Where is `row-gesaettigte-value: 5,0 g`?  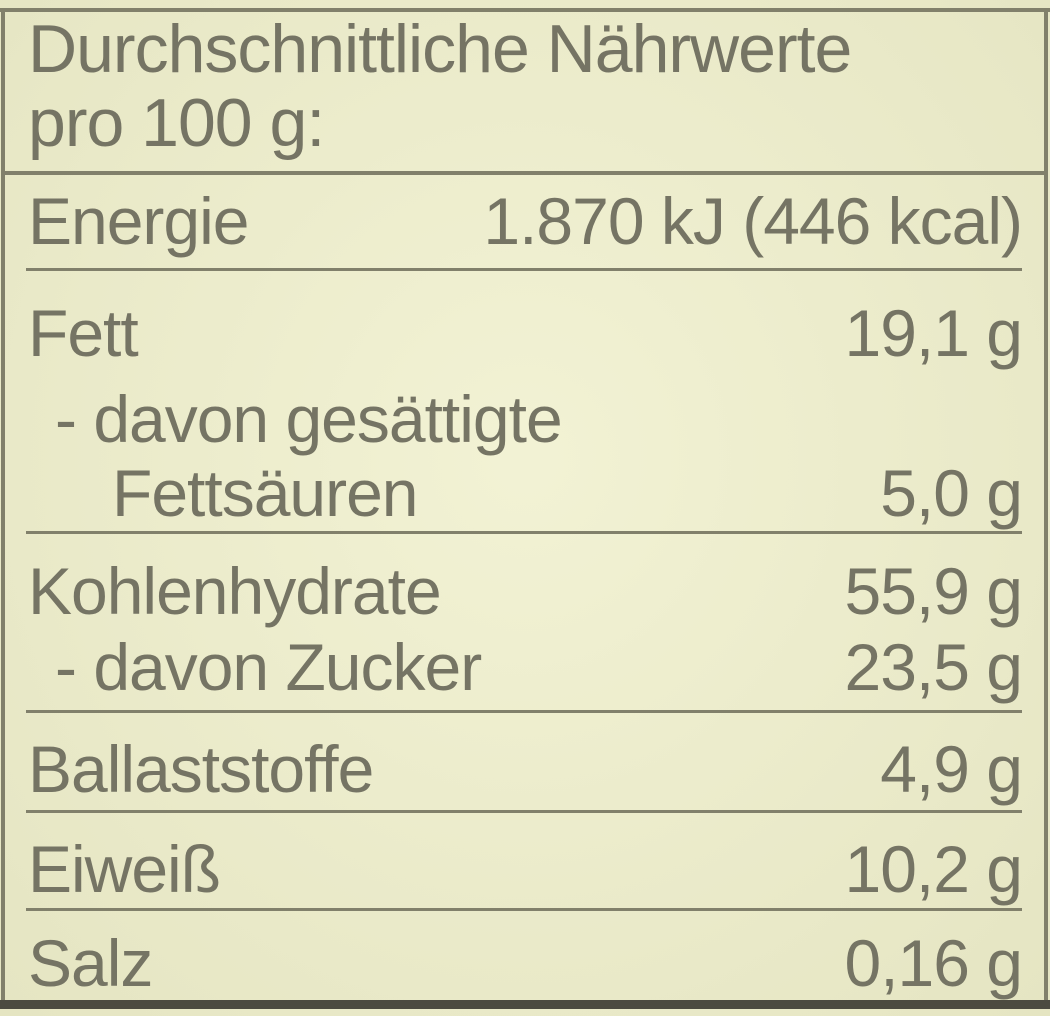
row-gesaettigte-value: 5,0 g is located at coordinates (951, 493).